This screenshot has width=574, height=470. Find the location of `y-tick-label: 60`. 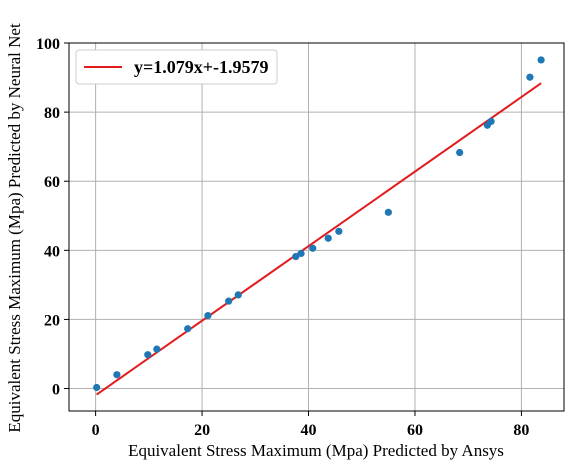

y-tick-label: 60 is located at coordinates (52, 182).